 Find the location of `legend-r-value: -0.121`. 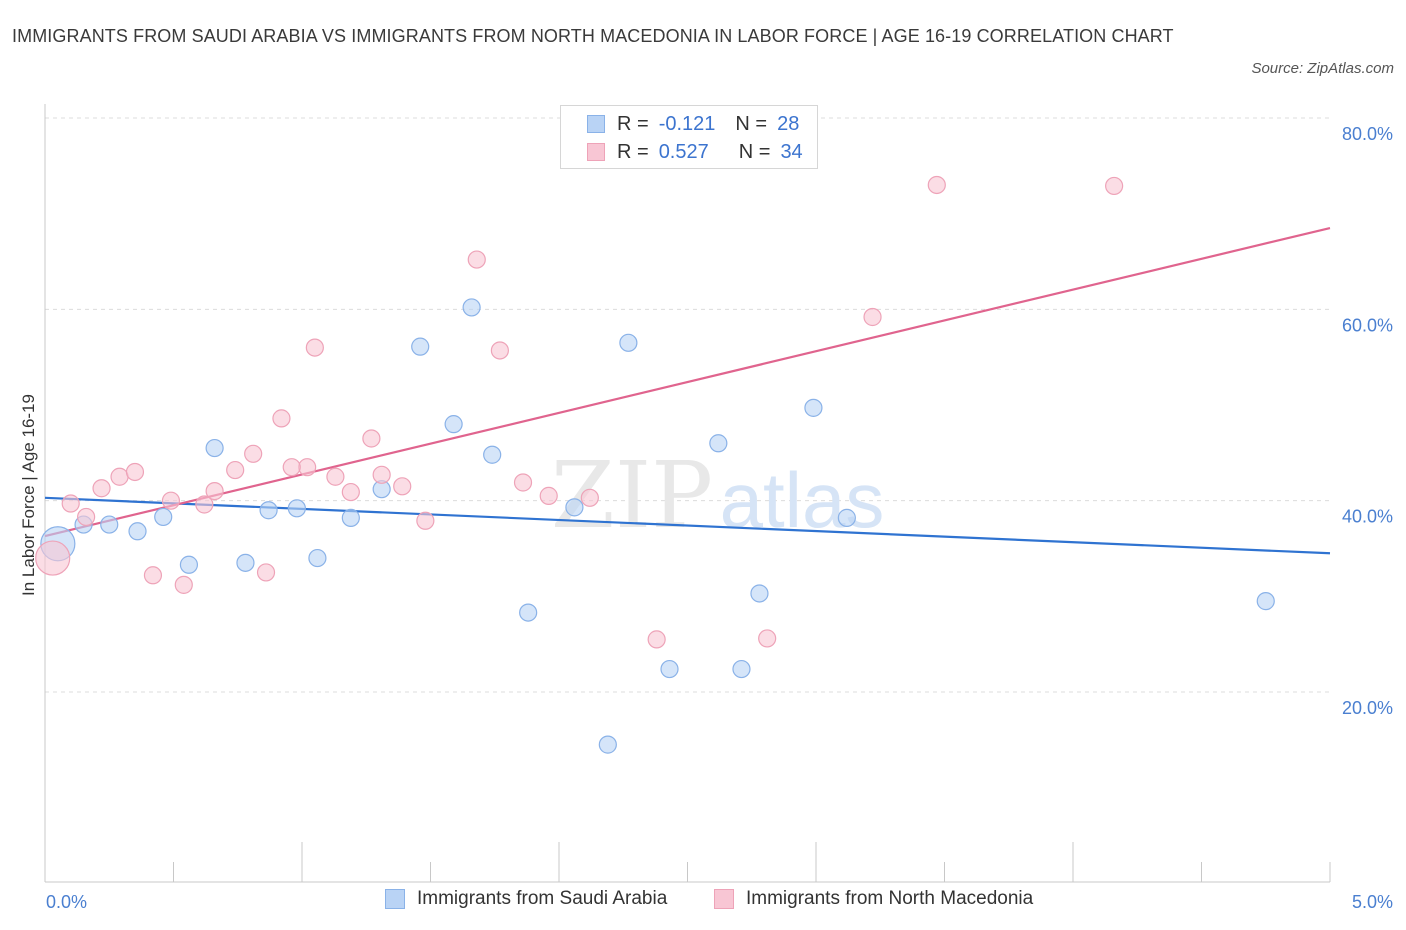

legend-r-value: -0.121 is located at coordinates (687, 123).